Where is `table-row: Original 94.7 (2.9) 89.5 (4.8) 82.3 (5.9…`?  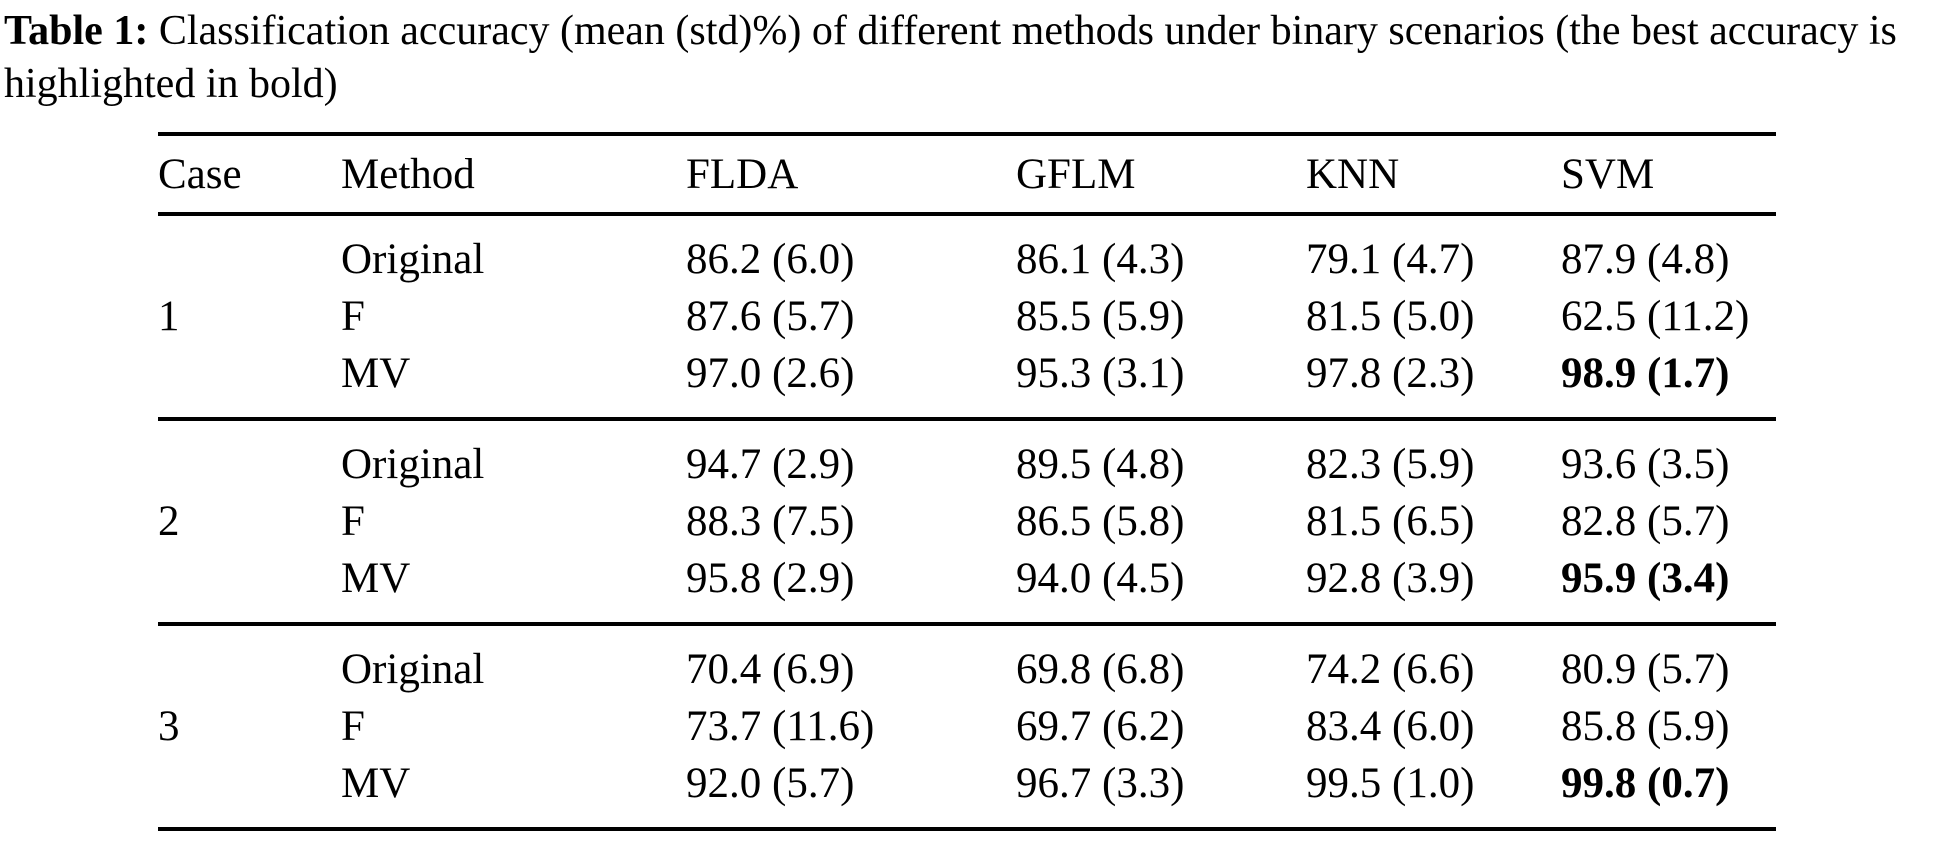
table-row: Original 94.7 (2.9) 89.5 (4.8) 82.3 (5.9… is located at coordinates (967, 456).